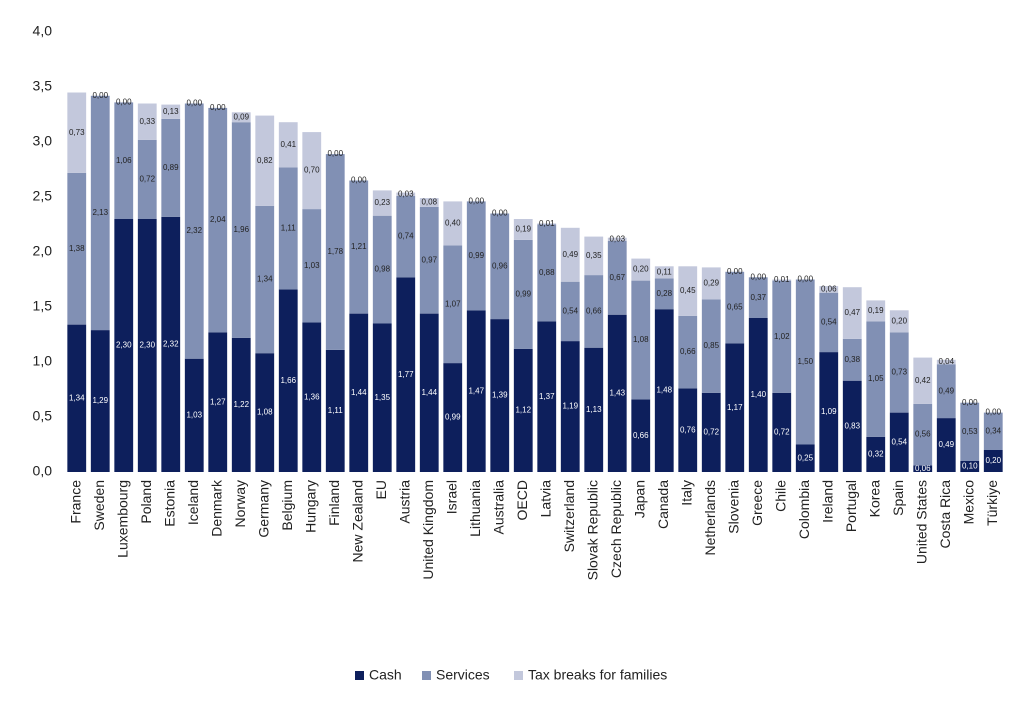 The image size is (1024, 701). I want to click on value-label: 1,34, so click(77, 397).